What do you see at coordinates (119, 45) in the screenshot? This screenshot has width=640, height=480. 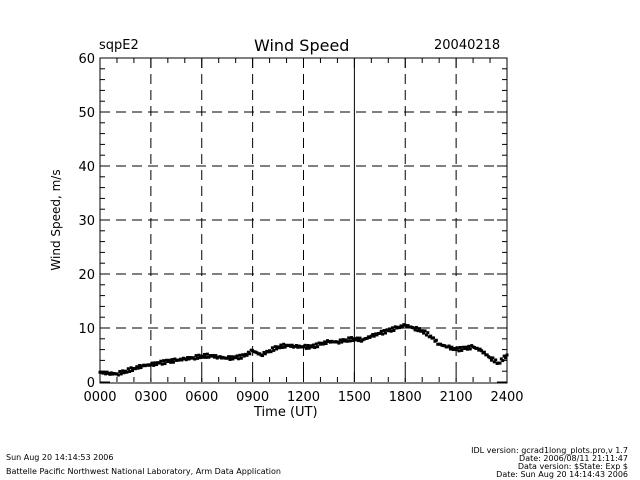 I see `site-label: sqpE2` at bounding box center [119, 45].